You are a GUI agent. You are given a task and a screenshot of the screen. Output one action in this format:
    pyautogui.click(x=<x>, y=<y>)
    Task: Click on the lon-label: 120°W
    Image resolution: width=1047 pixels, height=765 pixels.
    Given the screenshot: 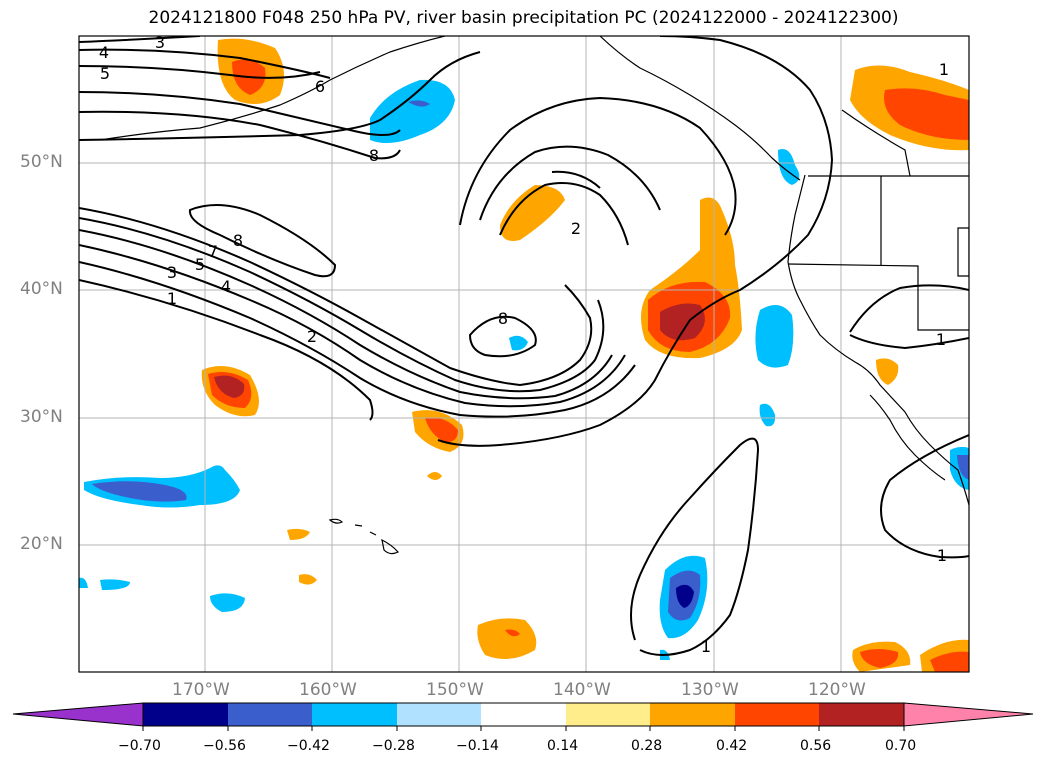 What is the action you would take?
    pyautogui.click(x=837, y=690)
    